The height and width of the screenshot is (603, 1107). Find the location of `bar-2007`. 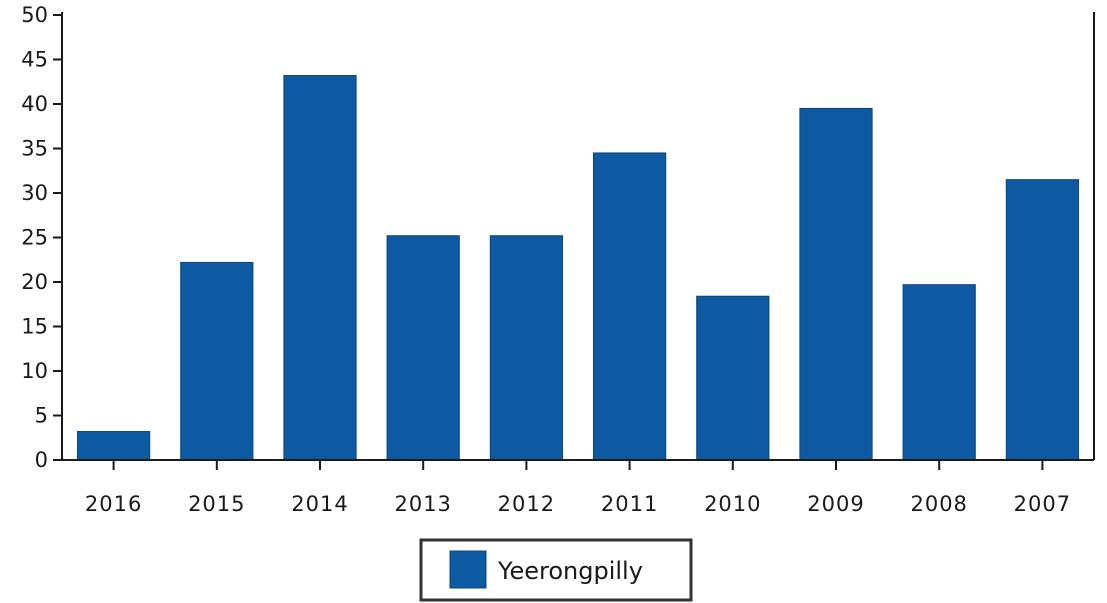

bar-2007 is located at coordinates (1042, 320).